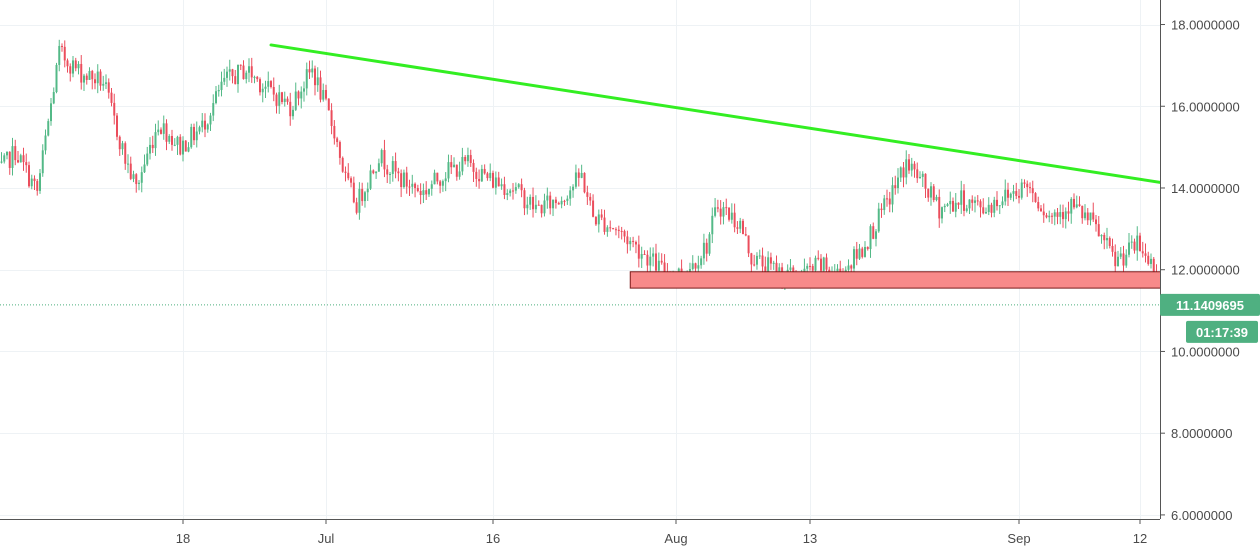  What do you see at coordinates (1210, 273) in the screenshot?
I see `price-scale-background` at bounding box center [1210, 273].